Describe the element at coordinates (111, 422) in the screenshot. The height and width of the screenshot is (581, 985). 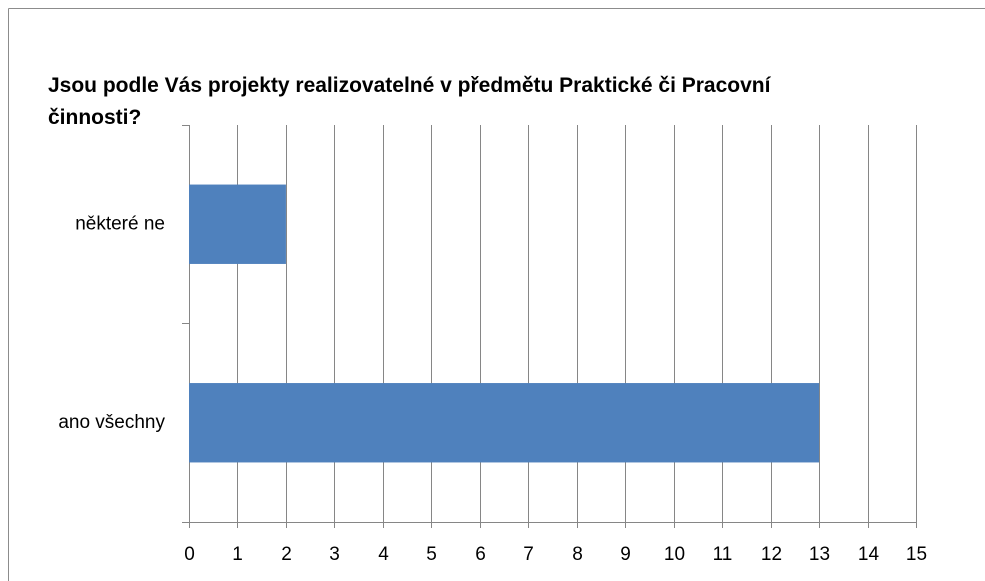
I see `y-tick-label: ano všechny` at that location.